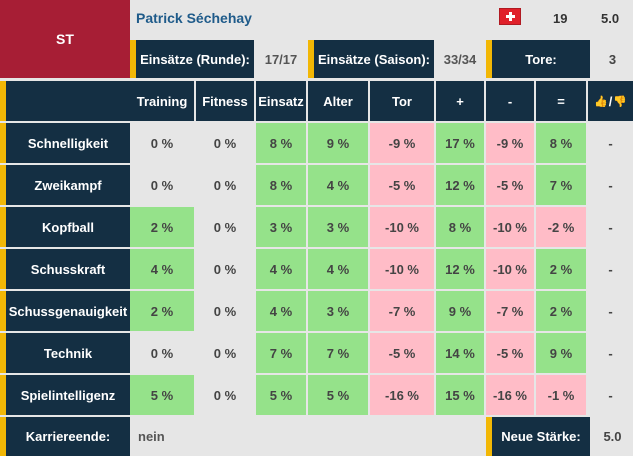 The width and height of the screenshot is (633, 456). I want to click on column-header: +, so click(460, 101).